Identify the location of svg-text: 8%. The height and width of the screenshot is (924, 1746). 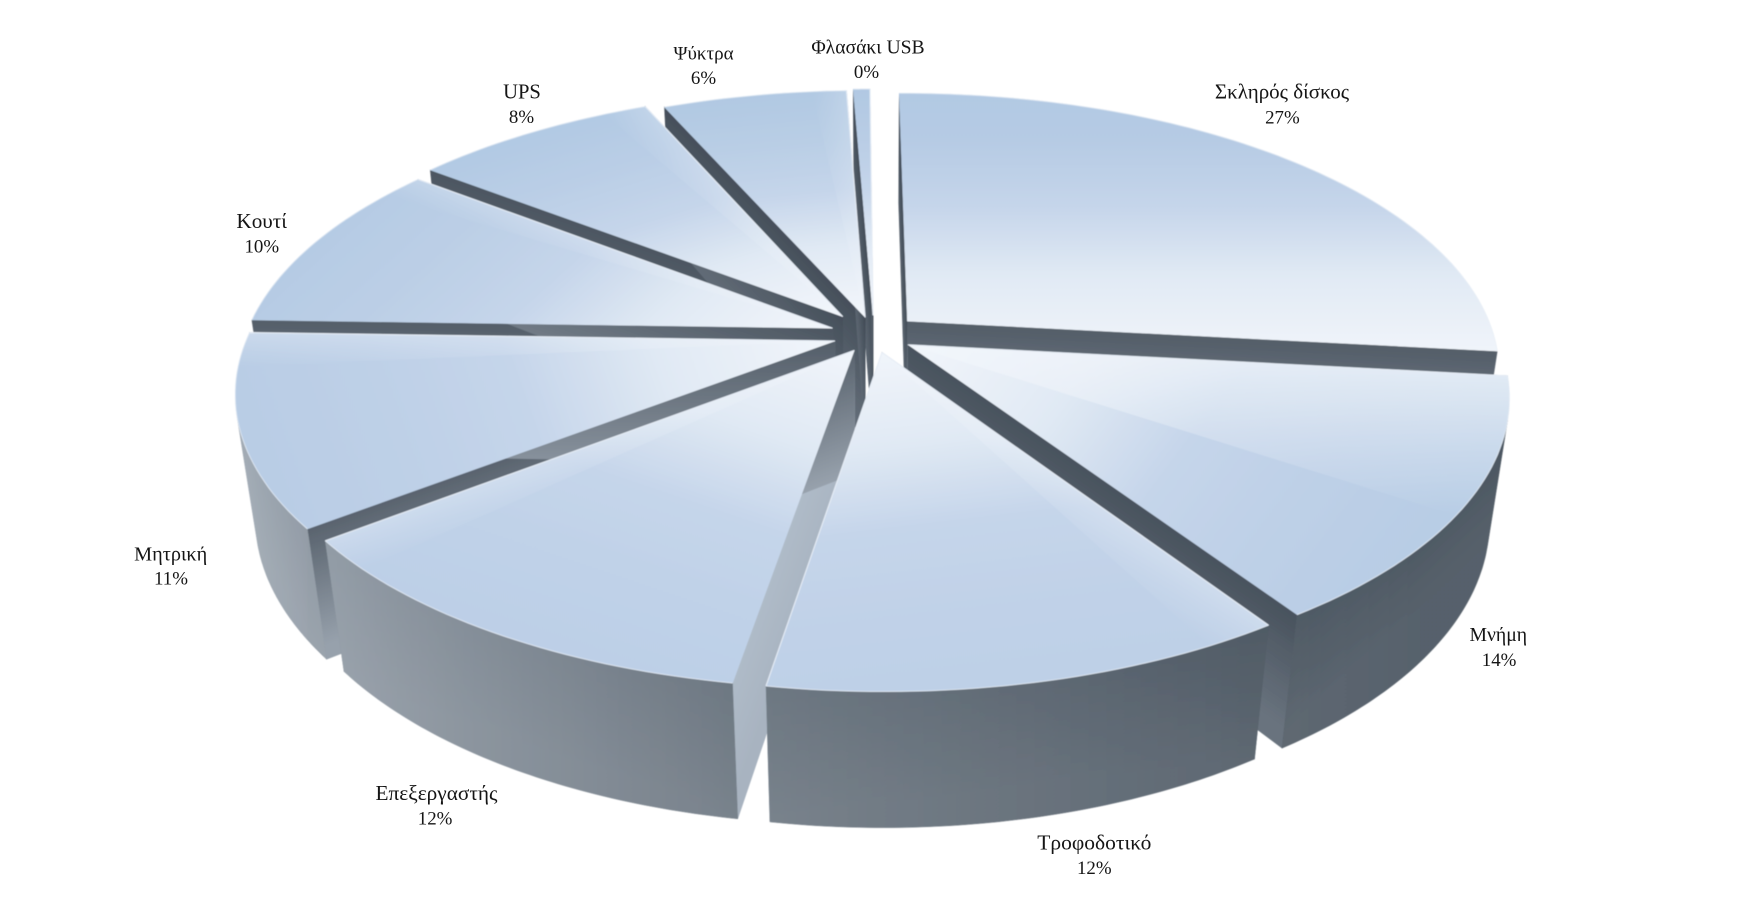
(521, 117).